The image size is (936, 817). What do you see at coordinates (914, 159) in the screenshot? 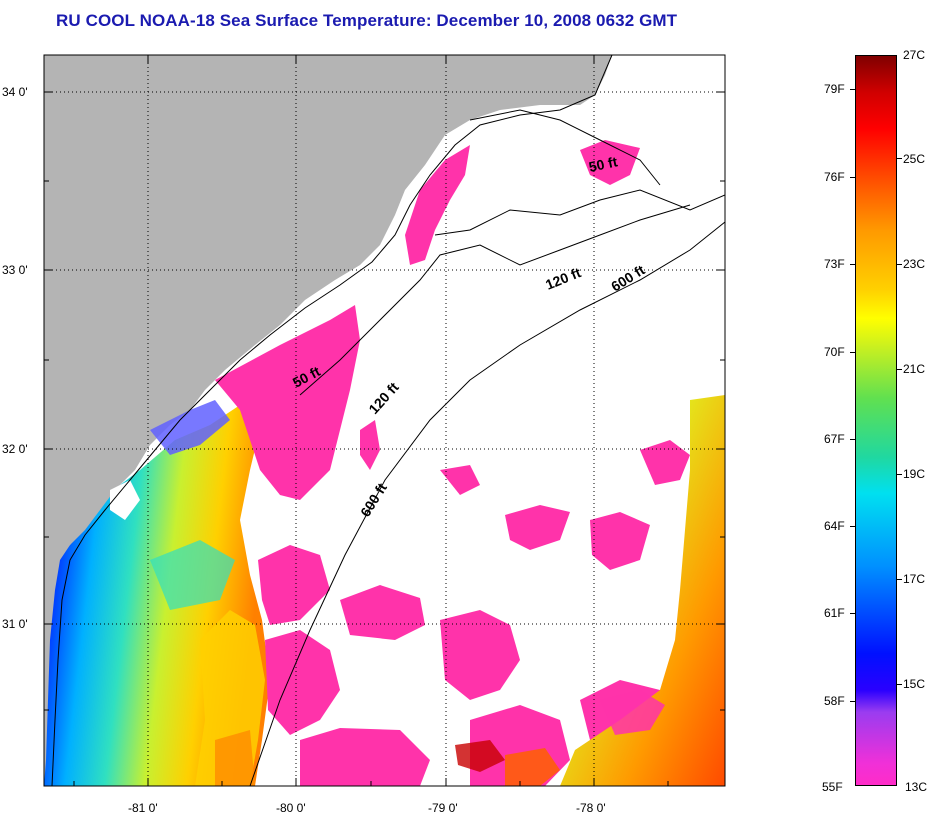
I see `colorbar-c-25: 25C` at bounding box center [914, 159].